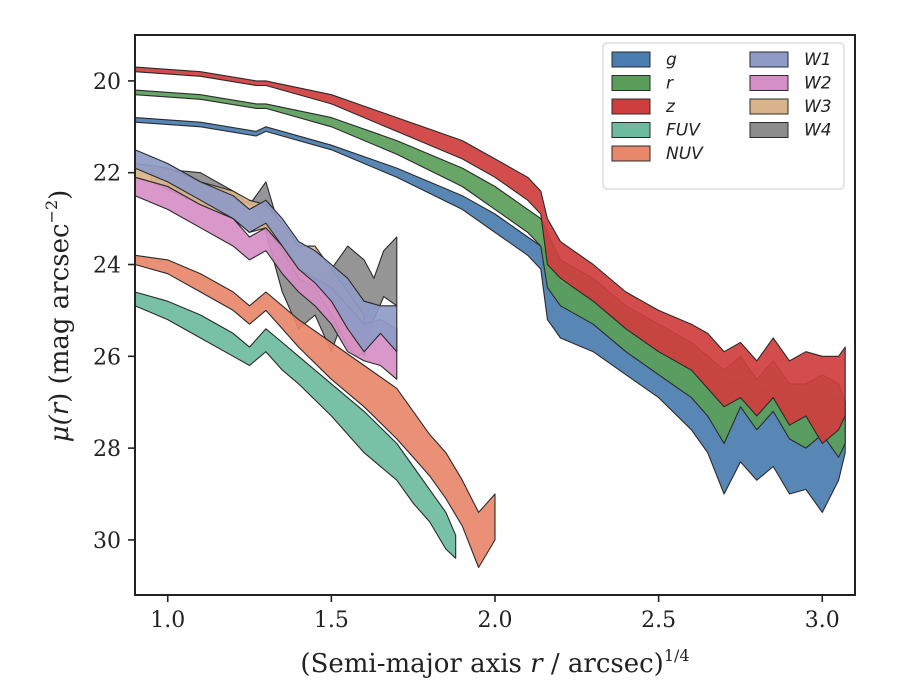  What do you see at coordinates (415, 664) in the screenshot?
I see `x-axis-label-text: (Semi-major axis` at bounding box center [415, 664].